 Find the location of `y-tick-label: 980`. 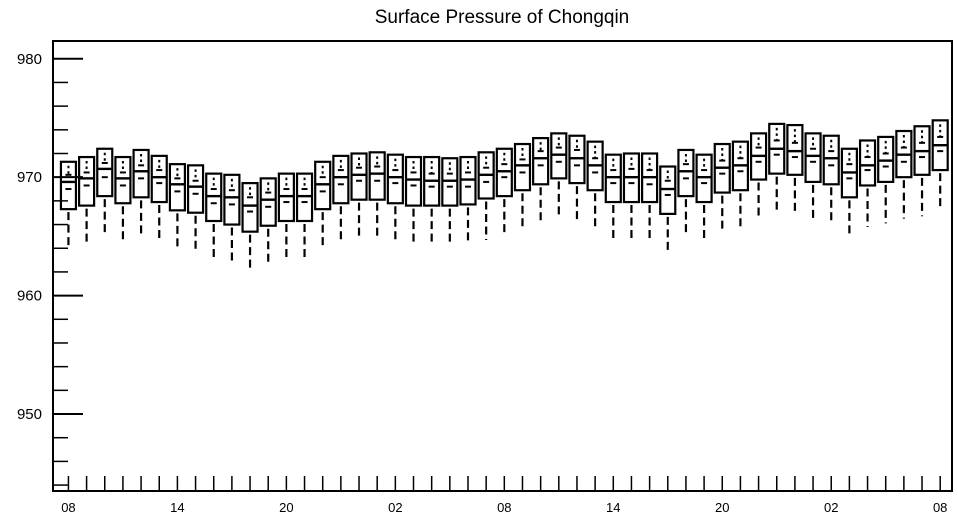

y-tick-label: 980 is located at coordinates (29, 59).